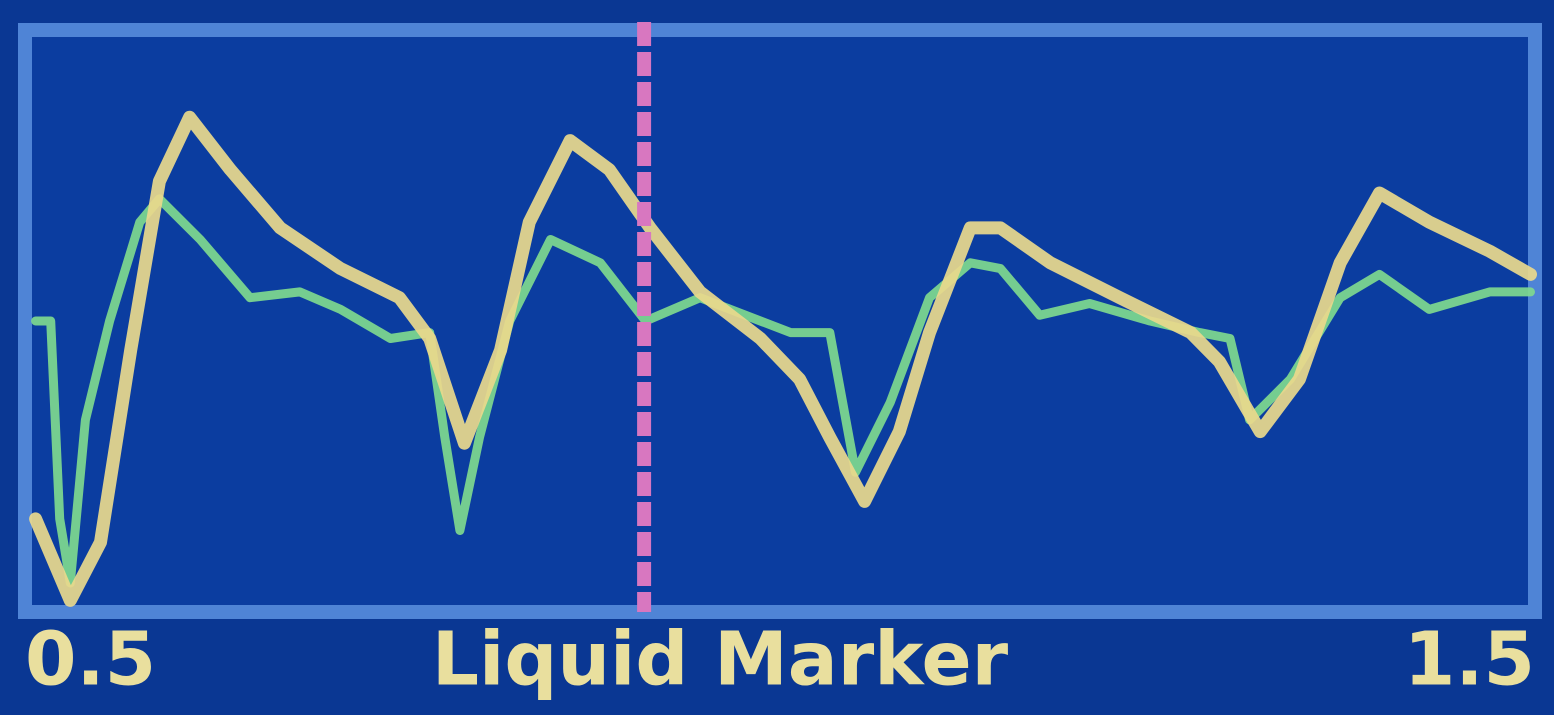  Describe the element at coordinates (1469, 660) in the screenshot. I see `x-tick-label: 1.5` at that location.